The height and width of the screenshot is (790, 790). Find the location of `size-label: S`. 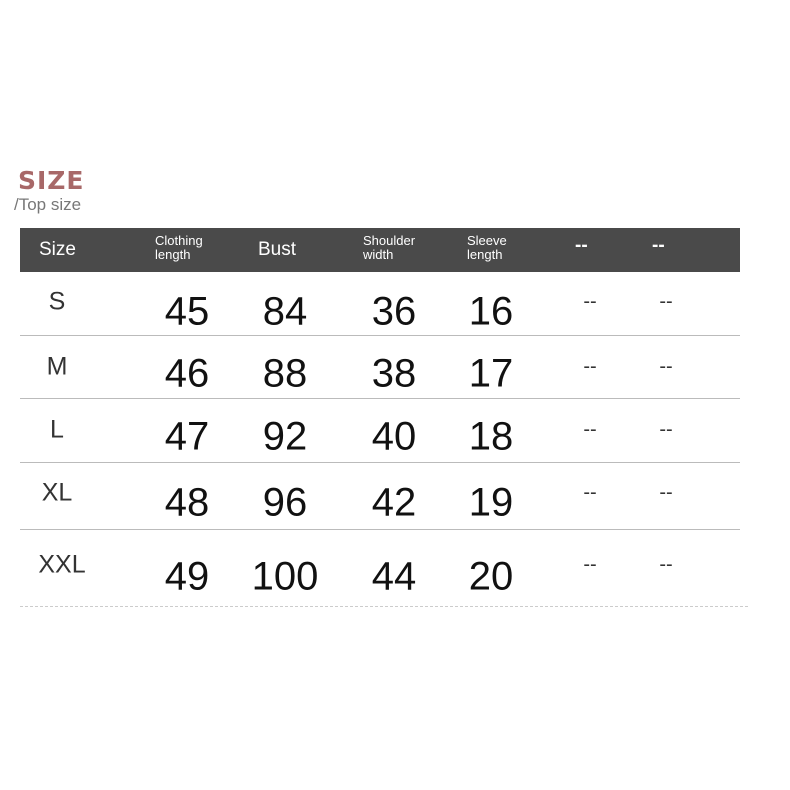

size-label: S is located at coordinates (57, 301).